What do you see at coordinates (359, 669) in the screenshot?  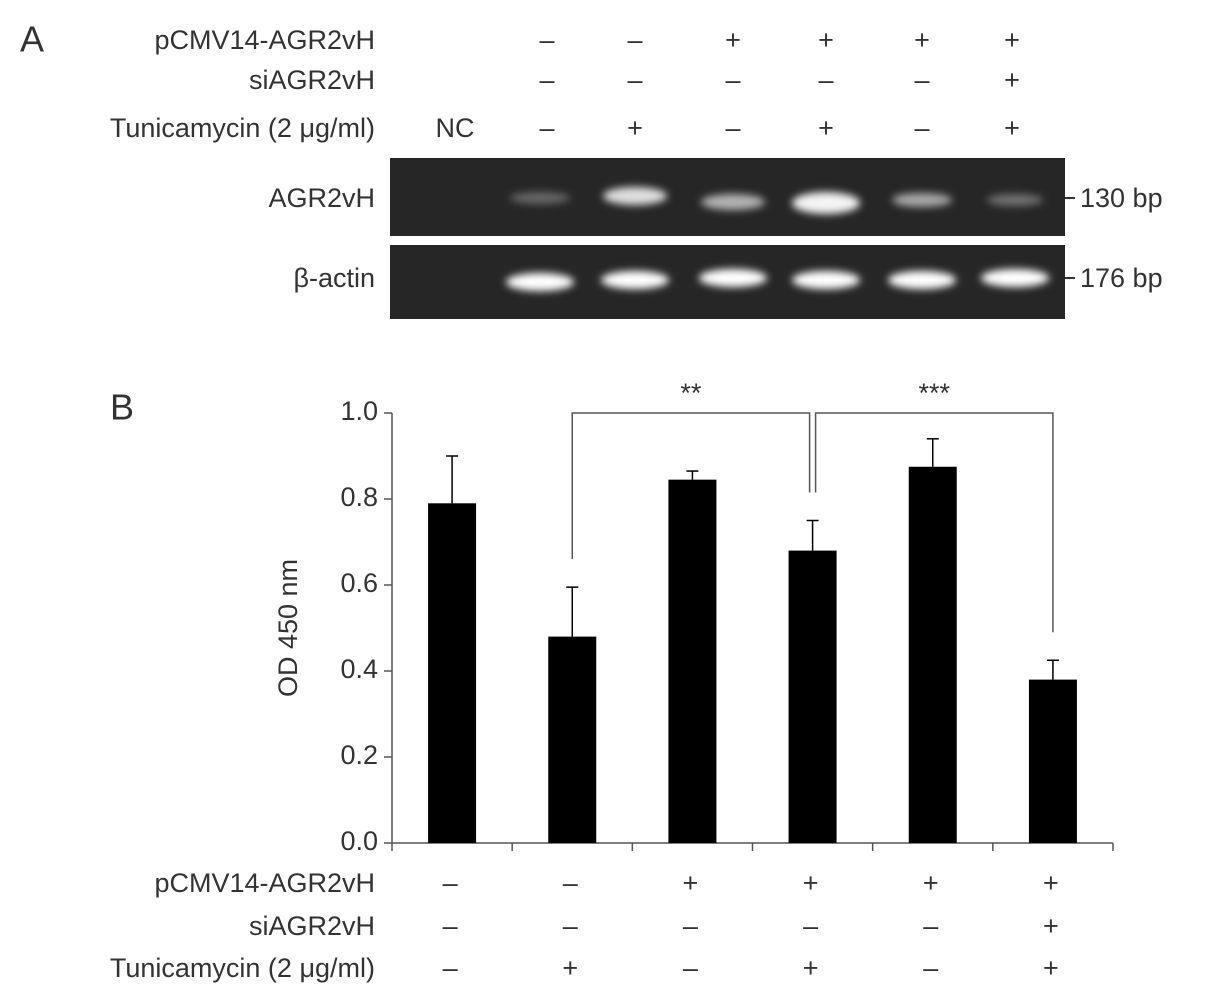 I see `y-tick-label: 0.4` at bounding box center [359, 669].